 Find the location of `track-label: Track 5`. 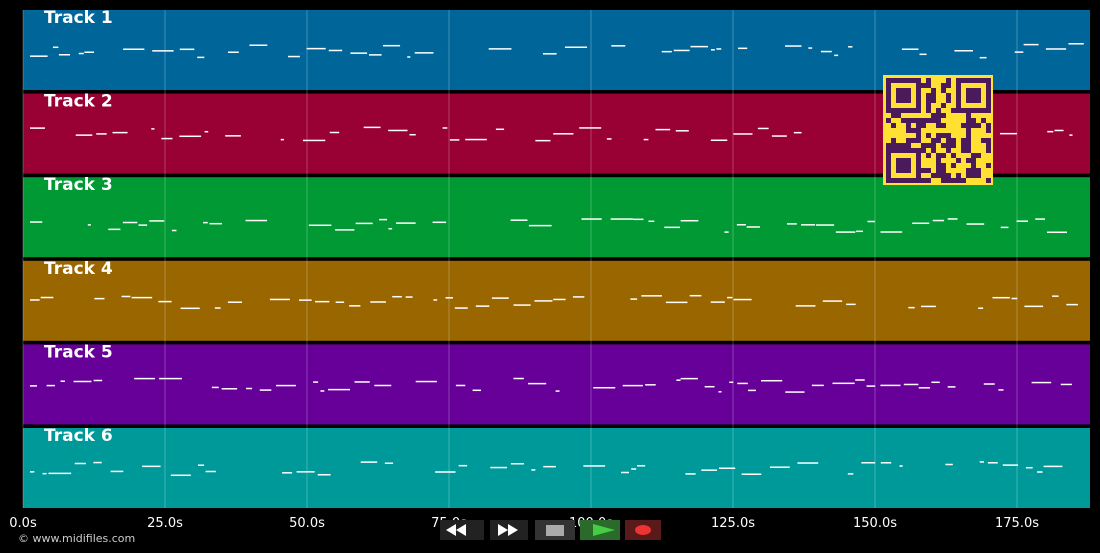

track-label: Track 5 is located at coordinates (78, 352).